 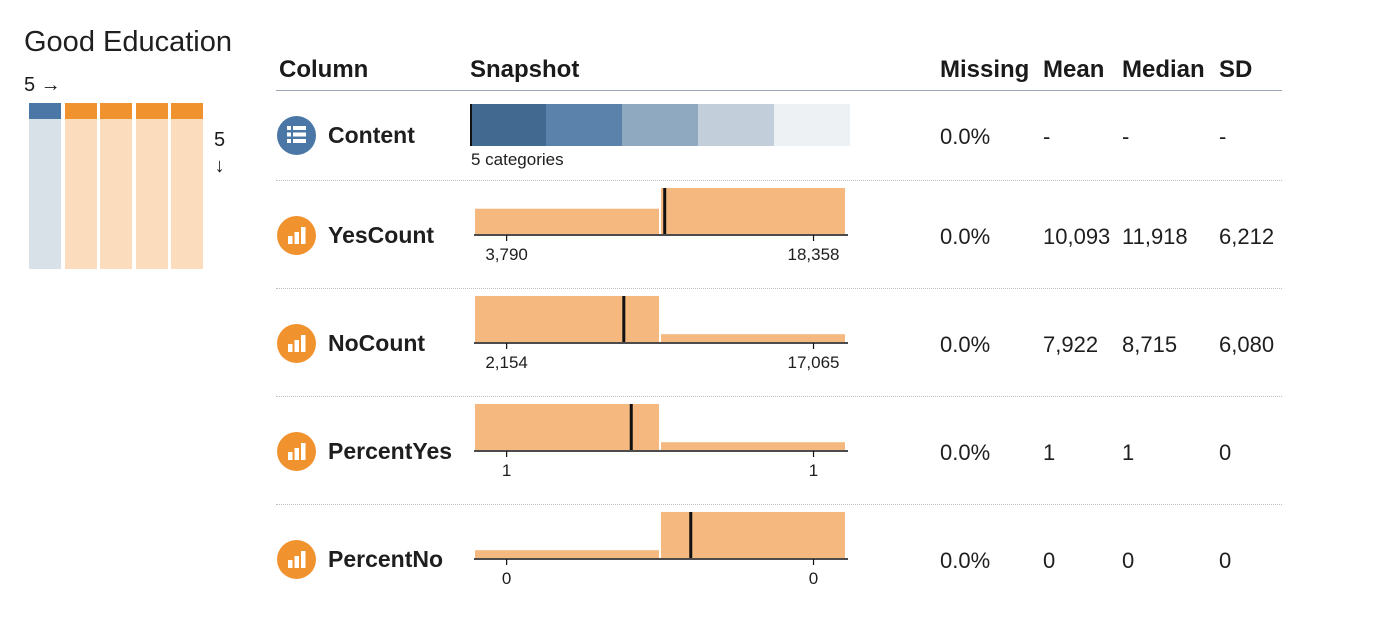 I want to click on header-missing: Missing, so click(x=985, y=69).